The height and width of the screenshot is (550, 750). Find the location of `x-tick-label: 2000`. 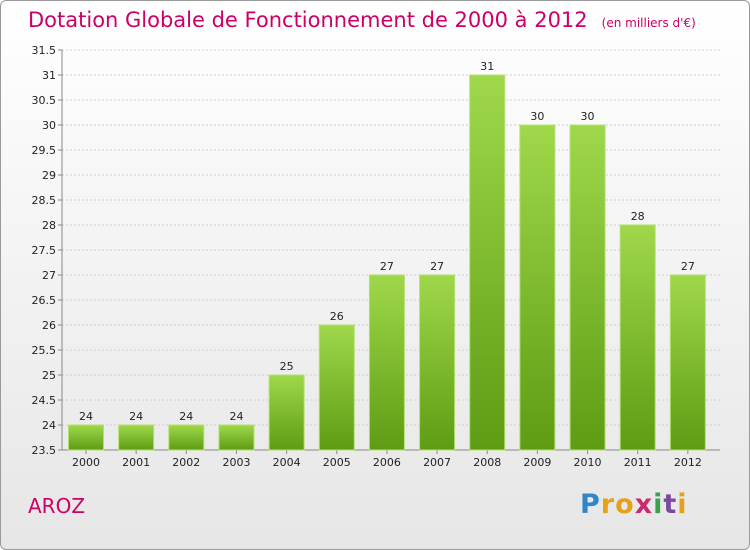

x-tick-label: 2000 is located at coordinates (86, 462).